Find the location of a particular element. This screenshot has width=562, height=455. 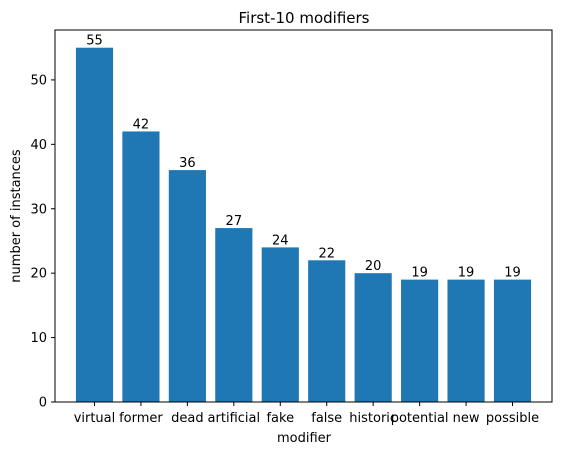

y-tick-label: 20 is located at coordinates (38, 274).